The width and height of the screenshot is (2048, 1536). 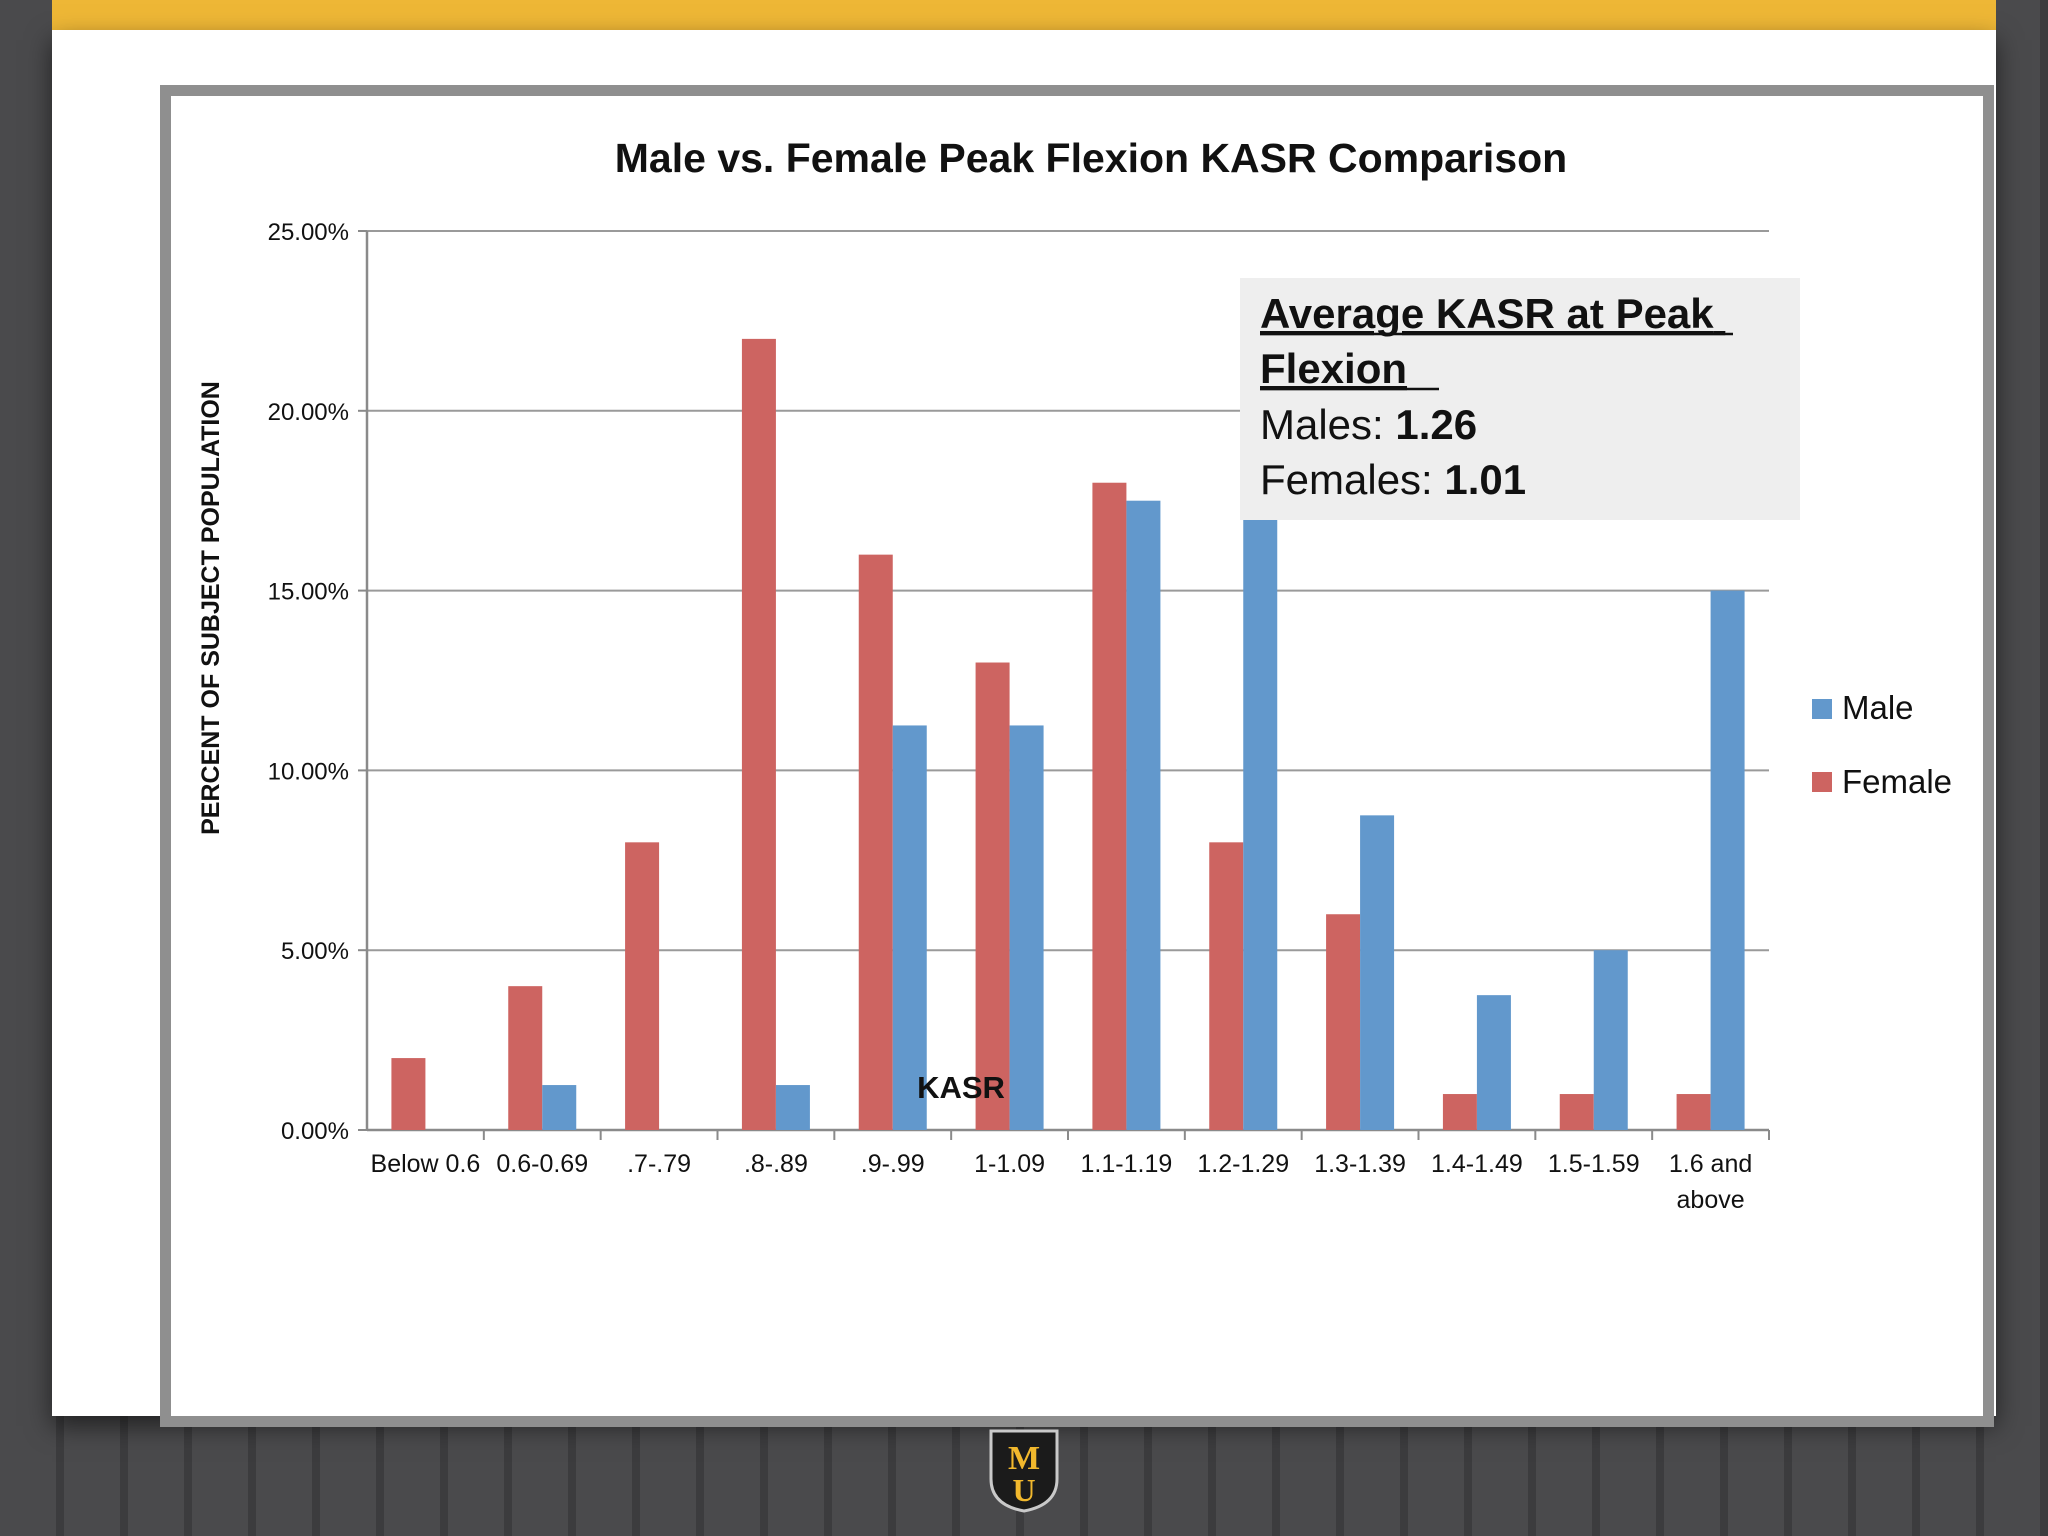 What do you see at coordinates (893, 1164) in the screenshot?
I see `x-tick-label: .9-.99` at bounding box center [893, 1164].